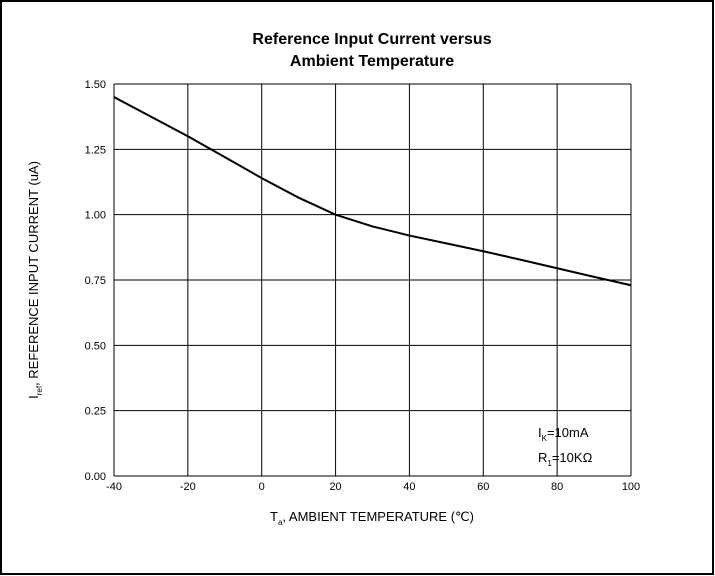  I want to click on annotation-main: I, so click(540, 432).